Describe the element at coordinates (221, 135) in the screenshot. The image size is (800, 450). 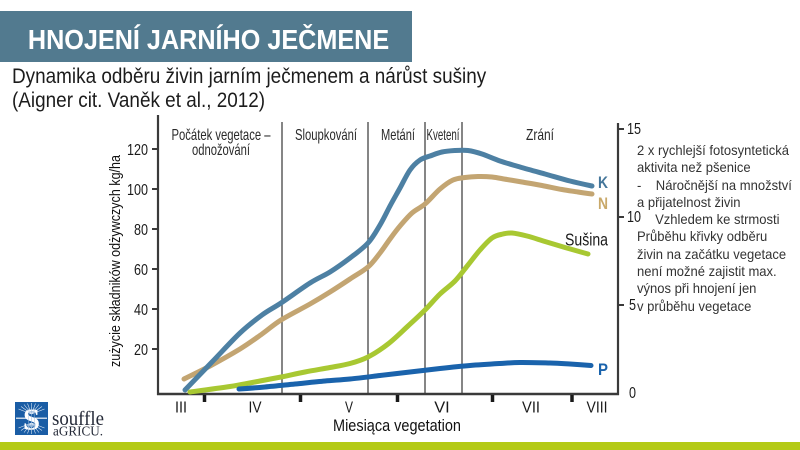
I see `svg-text: Počátek vegetace –` at that location.